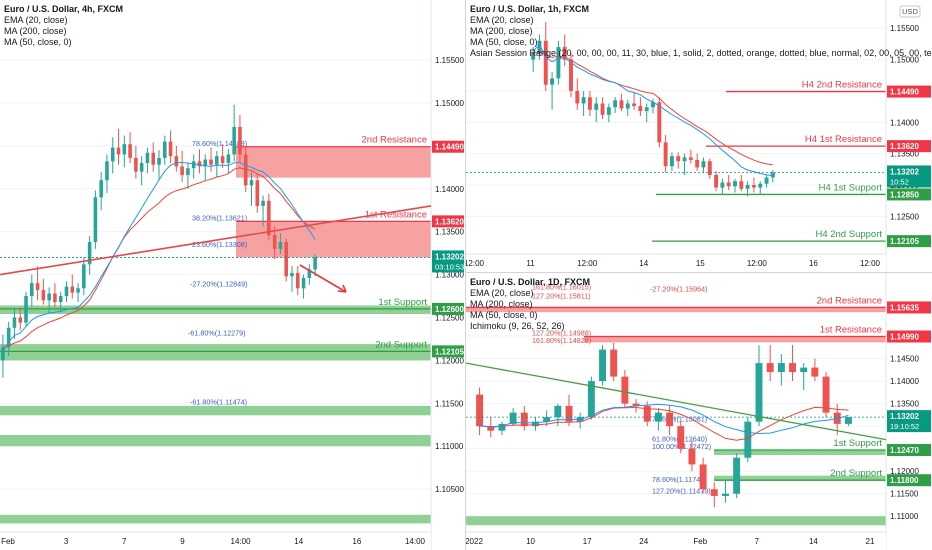 The height and width of the screenshot is (550, 932). I want to click on time-axis, so click(215, 541).